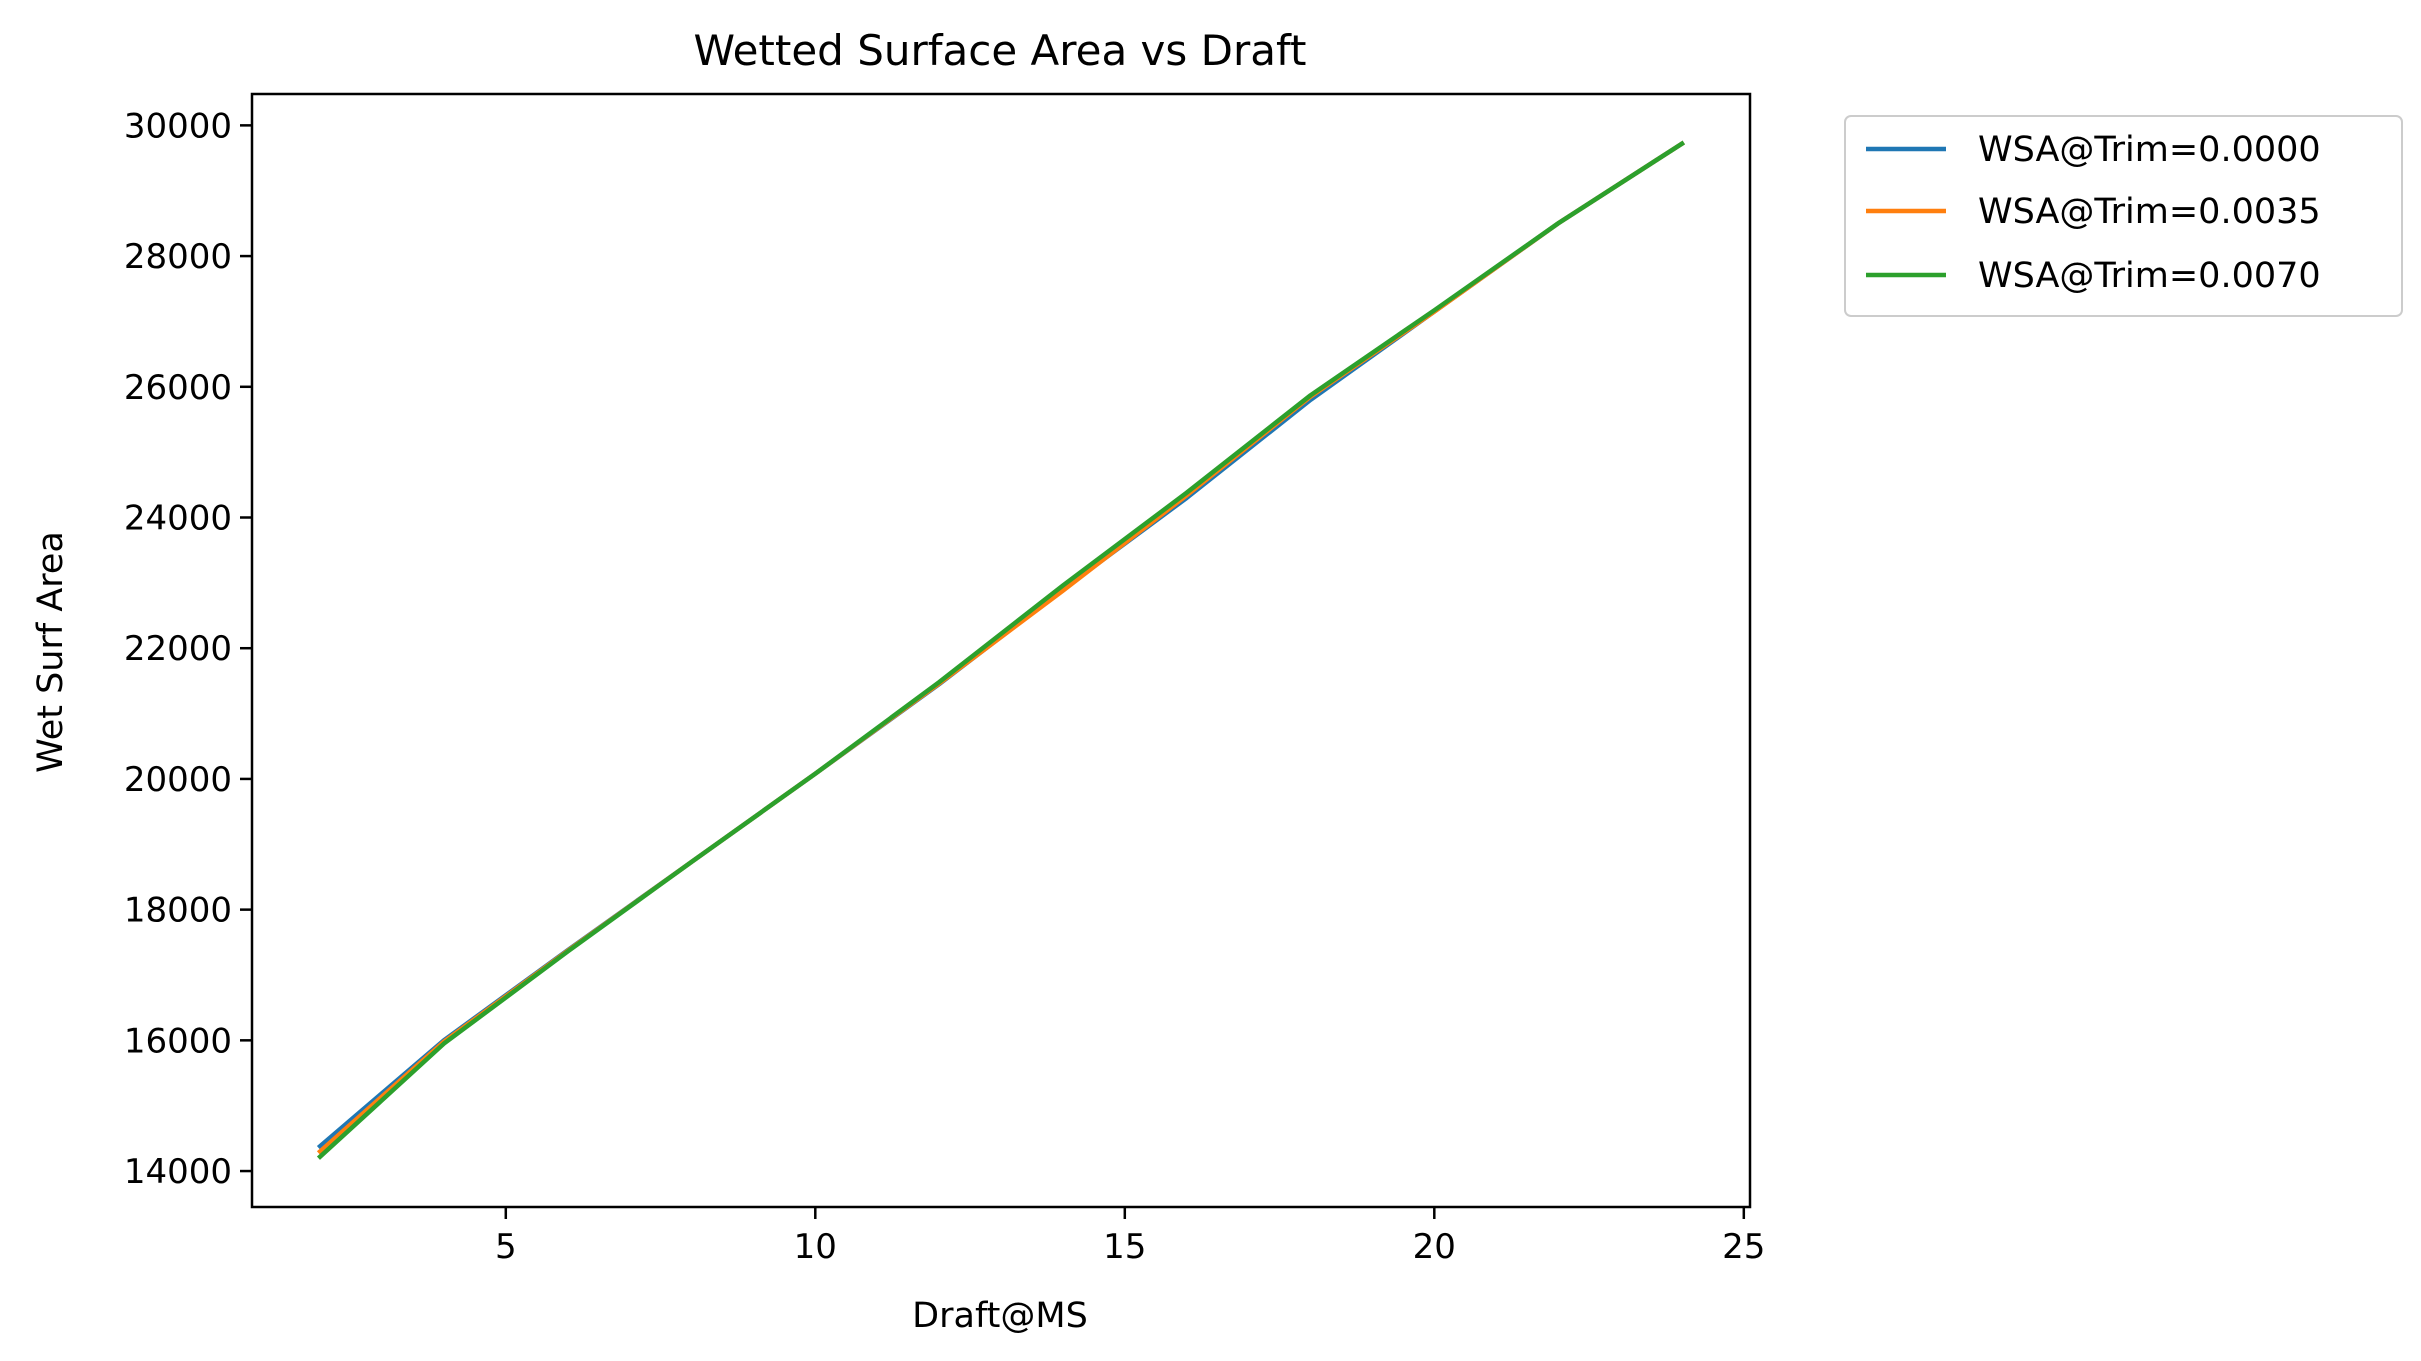 The height and width of the screenshot is (1361, 2421). Describe the element at coordinates (178, 649) in the screenshot. I see `y-tick-label: 22000` at that location.